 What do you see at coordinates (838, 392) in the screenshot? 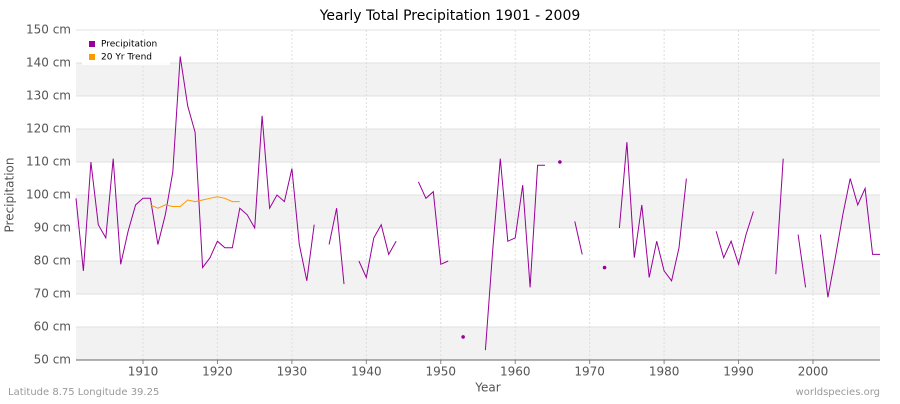
I see `footer-right: worldspecies.org` at bounding box center [838, 392].